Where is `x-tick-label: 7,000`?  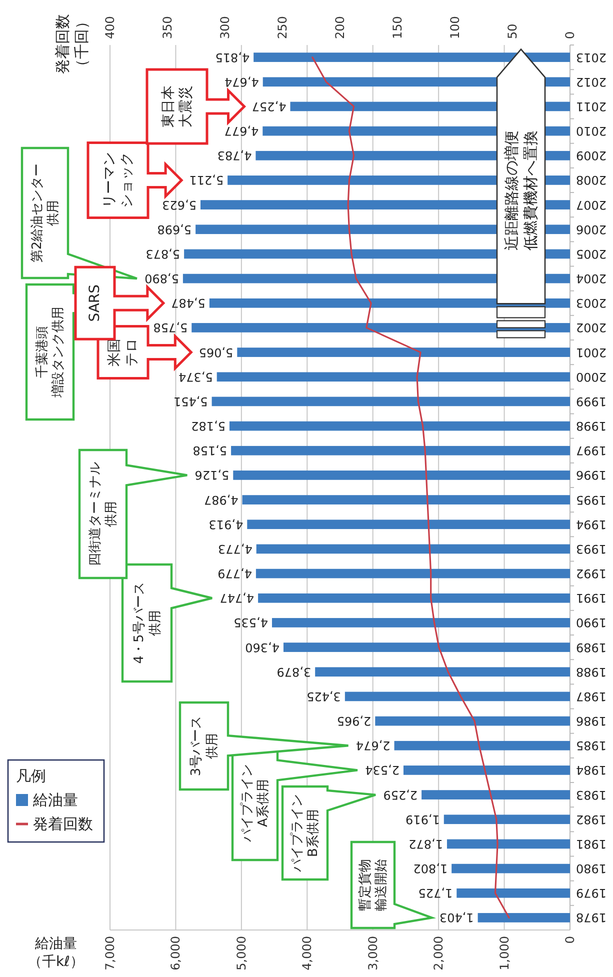
x-tick-label: 7,000 is located at coordinates (110, 953).